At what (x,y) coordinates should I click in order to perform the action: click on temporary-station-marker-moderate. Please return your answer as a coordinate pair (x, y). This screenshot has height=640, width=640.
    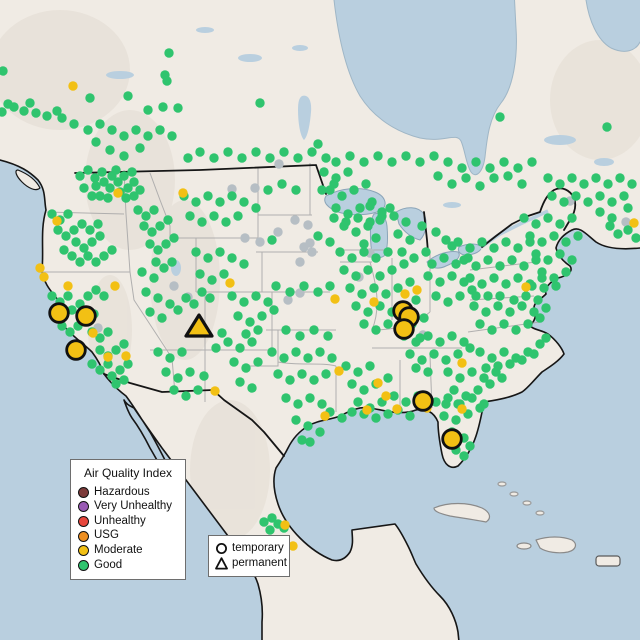
    Looking at the image, I should click on (404, 329).